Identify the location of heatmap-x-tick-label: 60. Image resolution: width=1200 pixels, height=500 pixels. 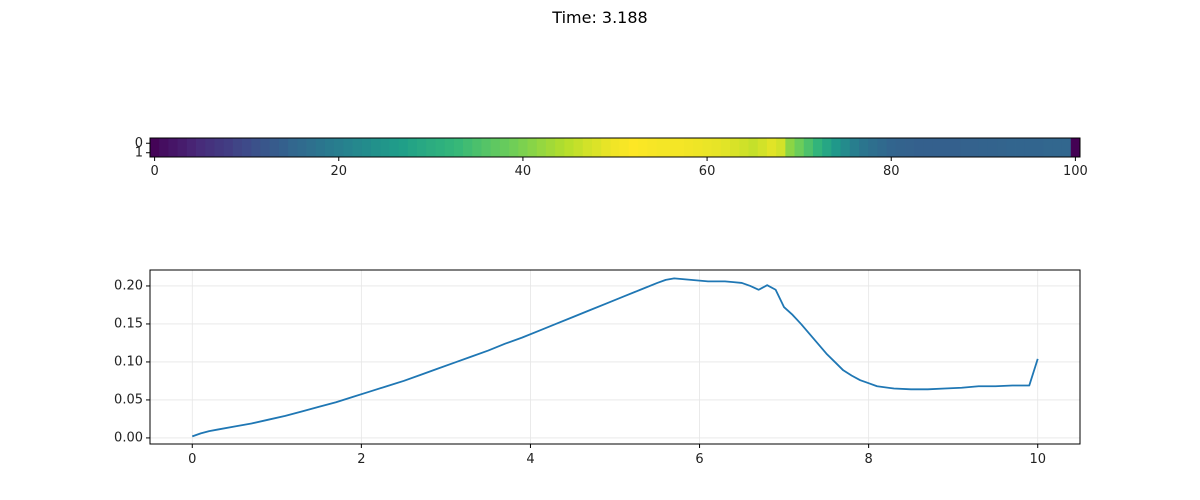
(707, 171).